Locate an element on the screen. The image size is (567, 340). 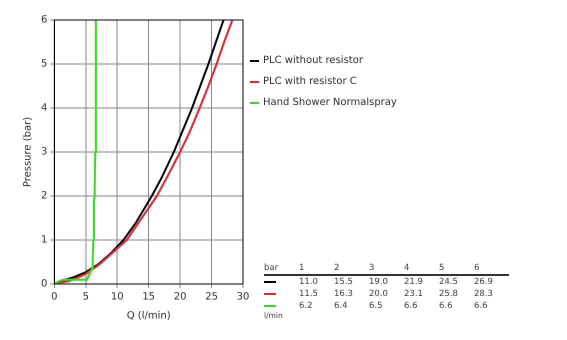
text: 3 is located at coordinates (386, 268).